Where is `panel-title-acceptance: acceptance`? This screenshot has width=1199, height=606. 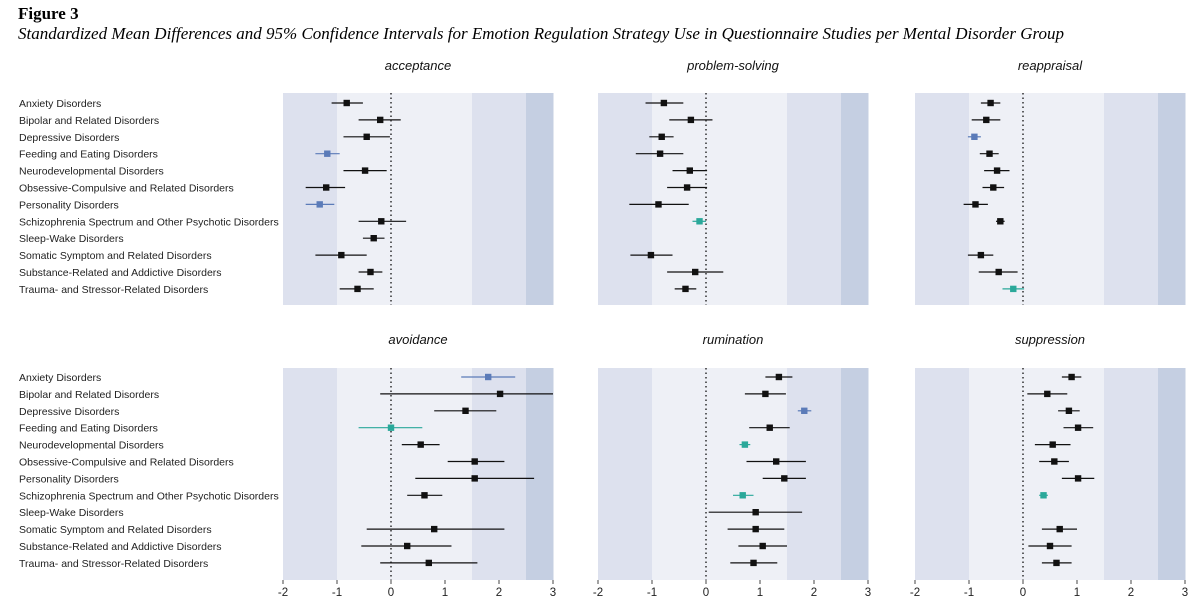 panel-title-acceptance: acceptance is located at coordinates (418, 65).